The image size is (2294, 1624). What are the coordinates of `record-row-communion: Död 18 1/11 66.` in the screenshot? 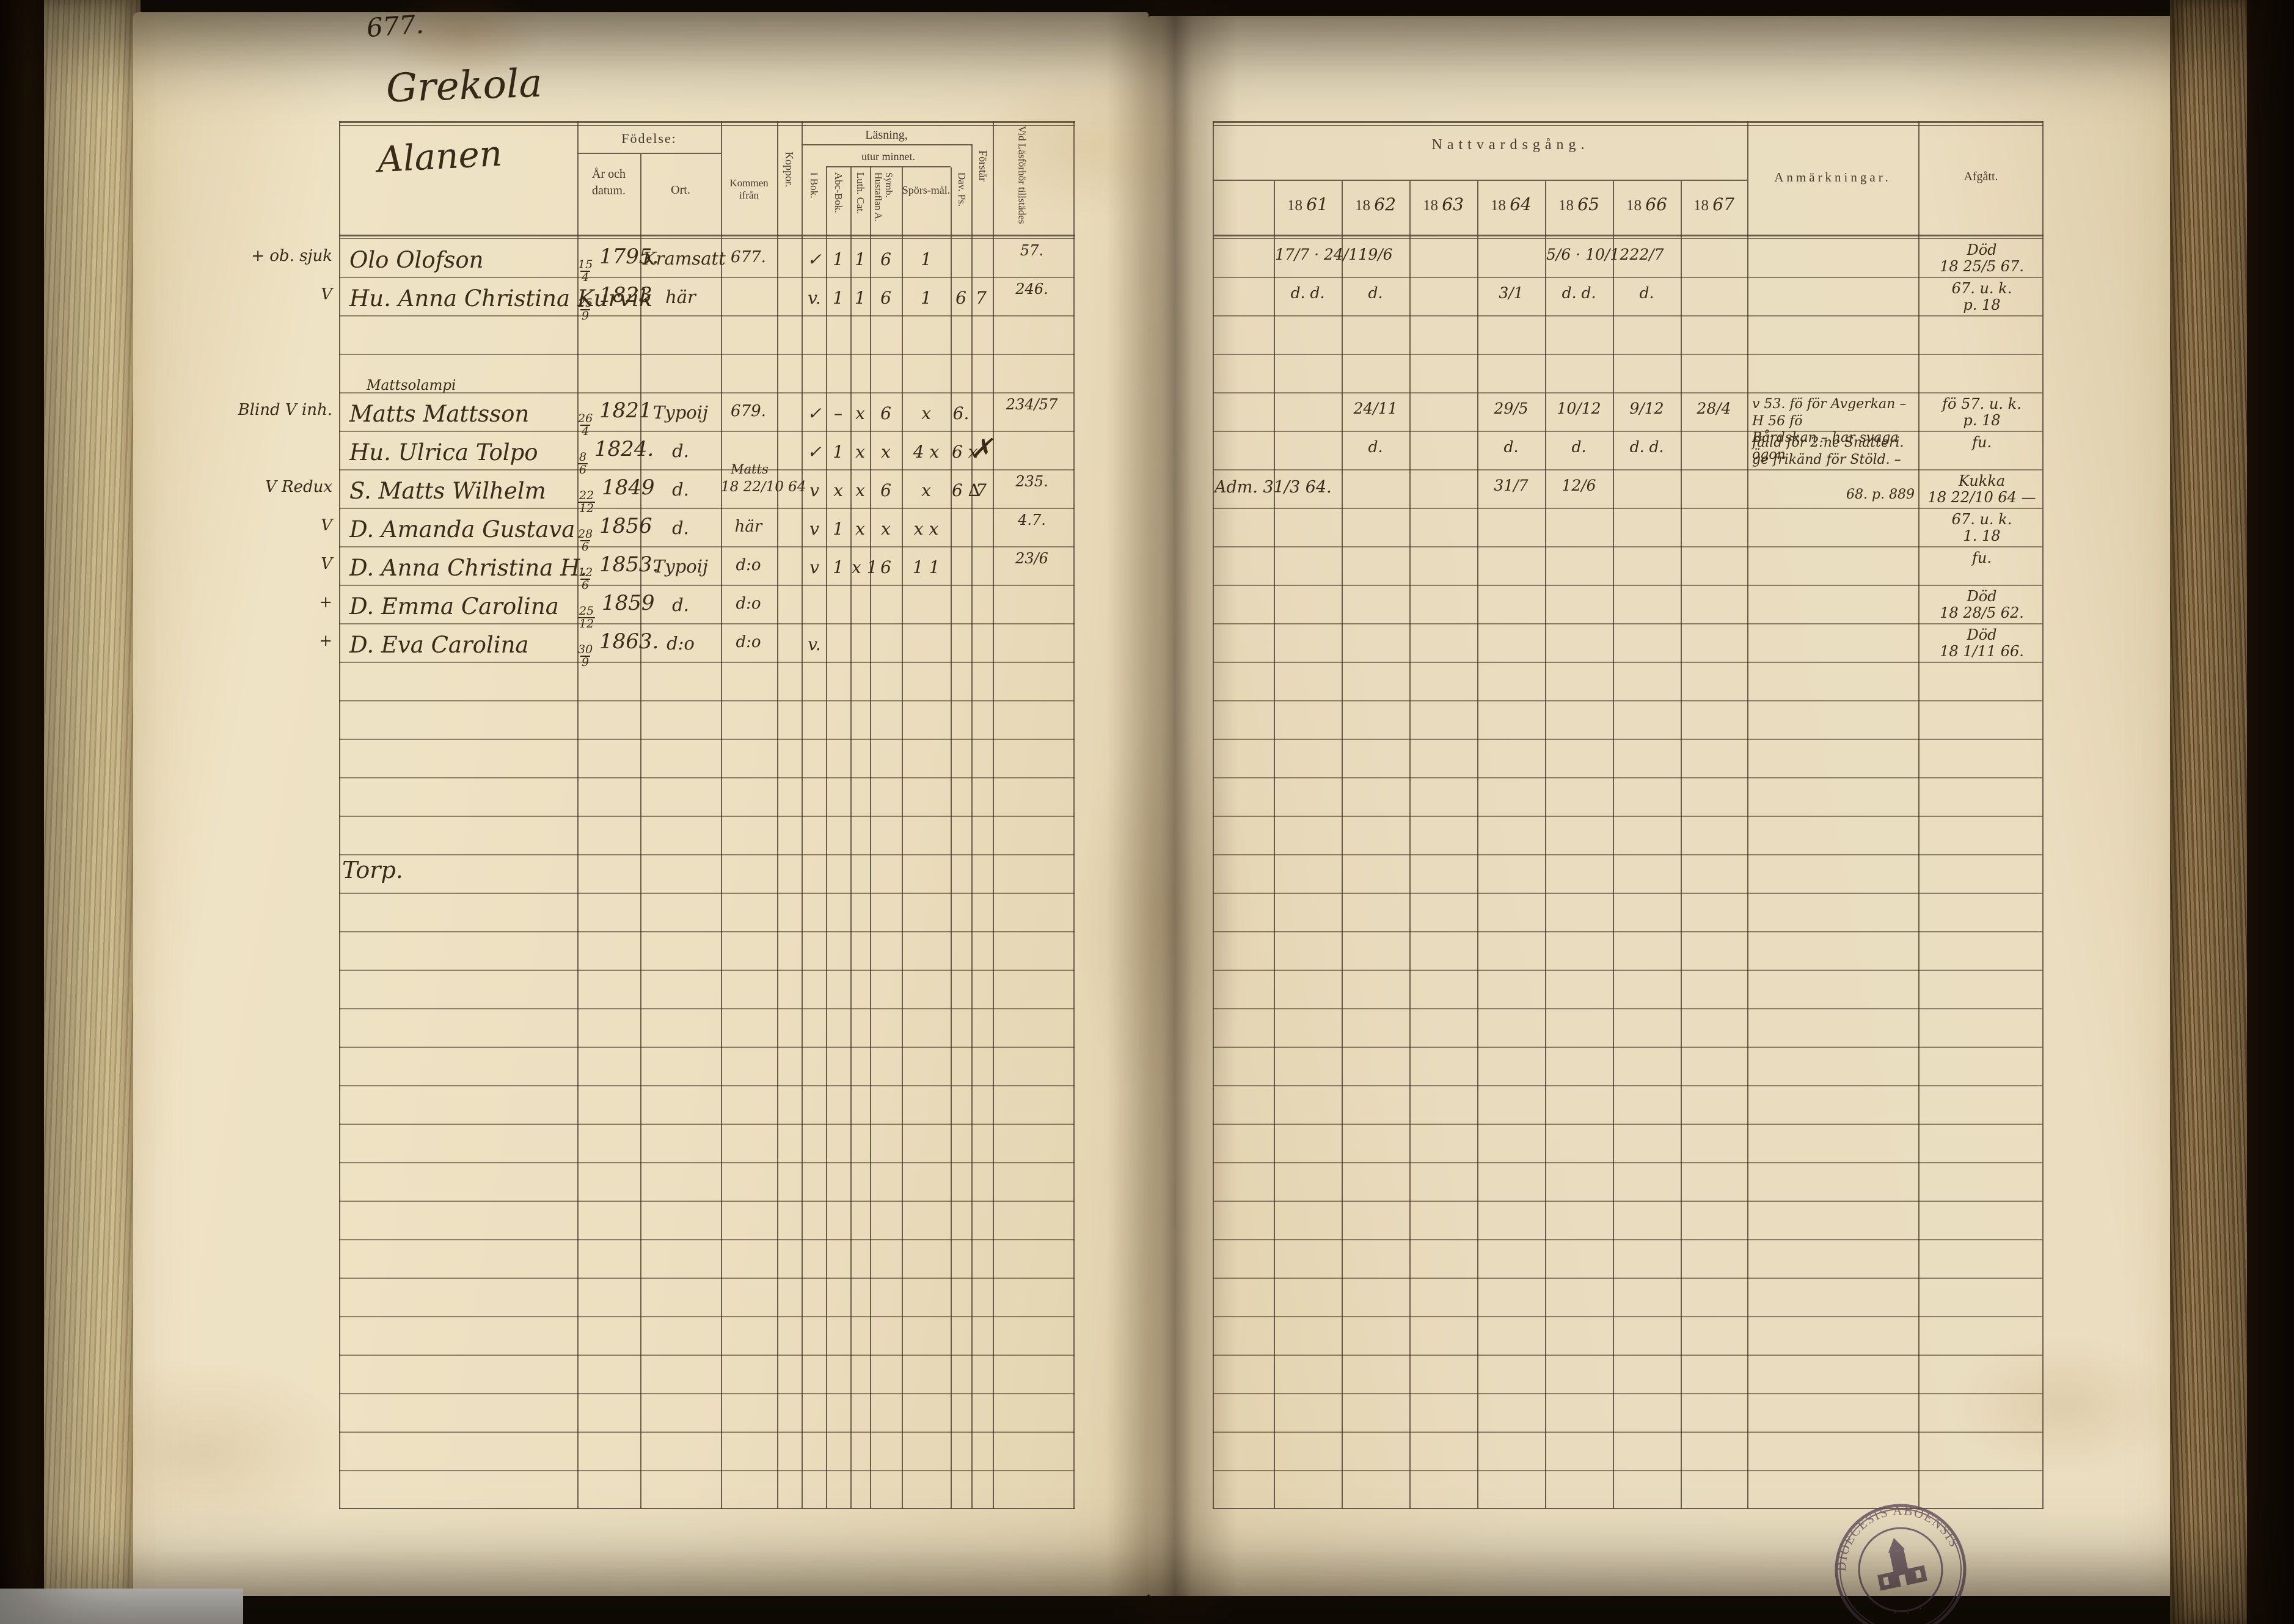 It's located at (1147, 644).